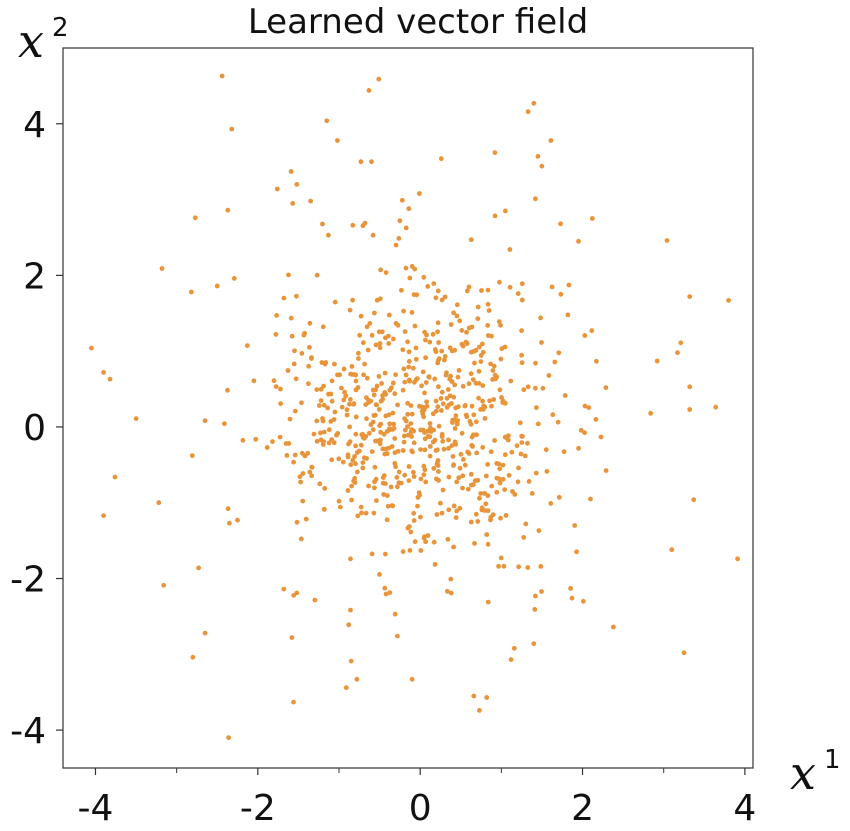 The height and width of the screenshot is (831, 850). I want to click on y-tick-label: 0, so click(34, 428).